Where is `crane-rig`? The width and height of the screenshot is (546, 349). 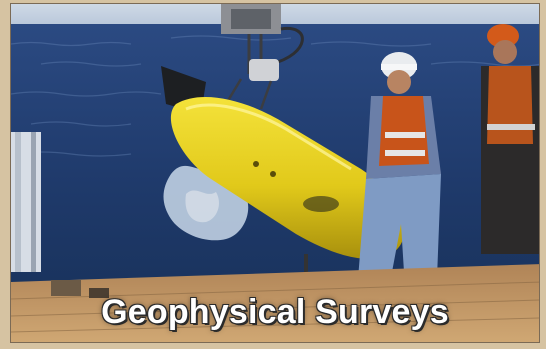
crane-rig is located at coordinates (262, 57).